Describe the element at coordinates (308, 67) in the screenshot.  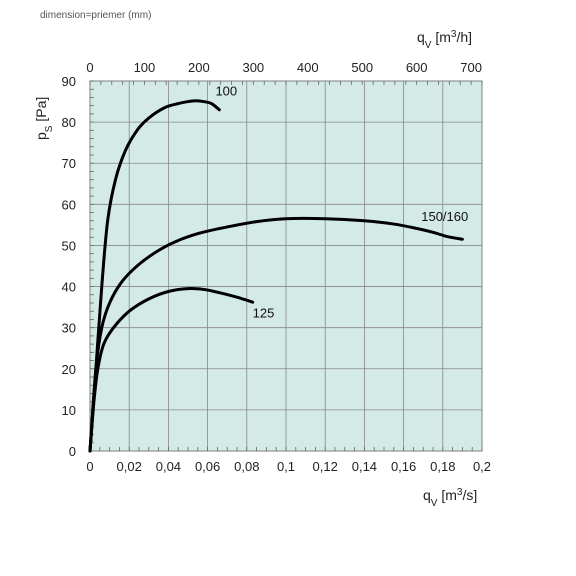
I see `x2-tick-label: 400` at that location.